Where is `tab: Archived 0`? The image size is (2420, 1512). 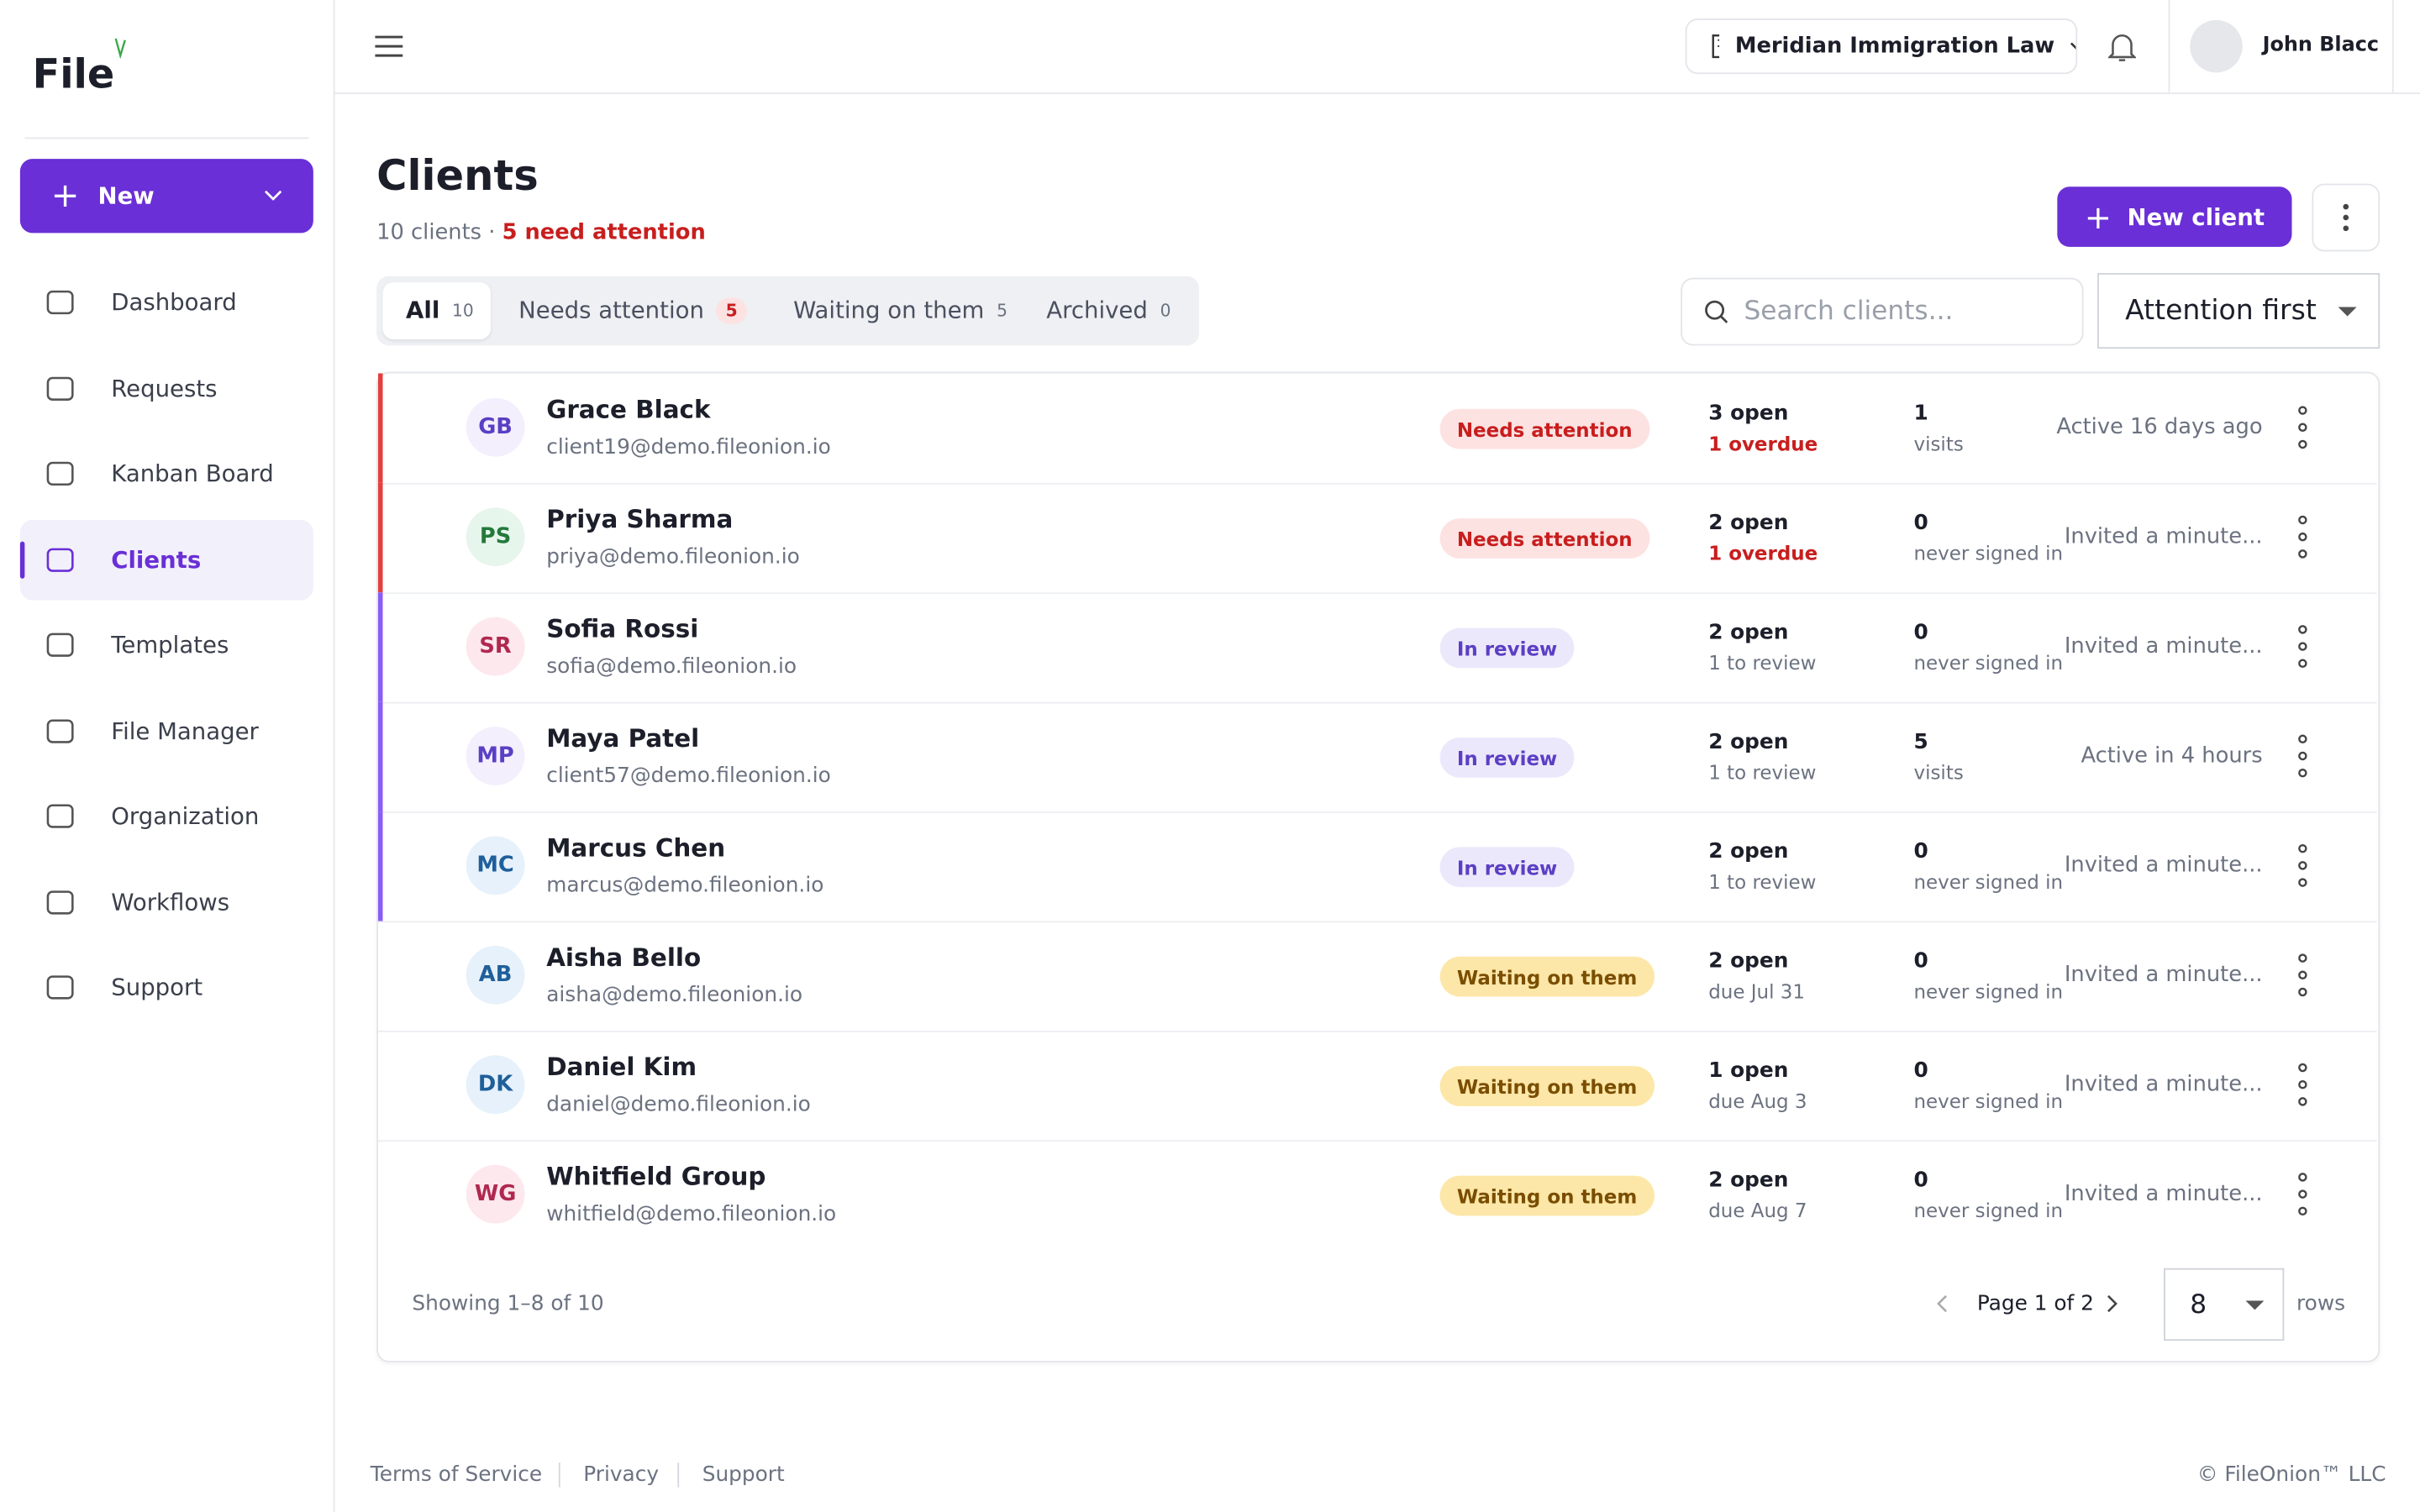
tab: Archived 0 is located at coordinates (1108, 310).